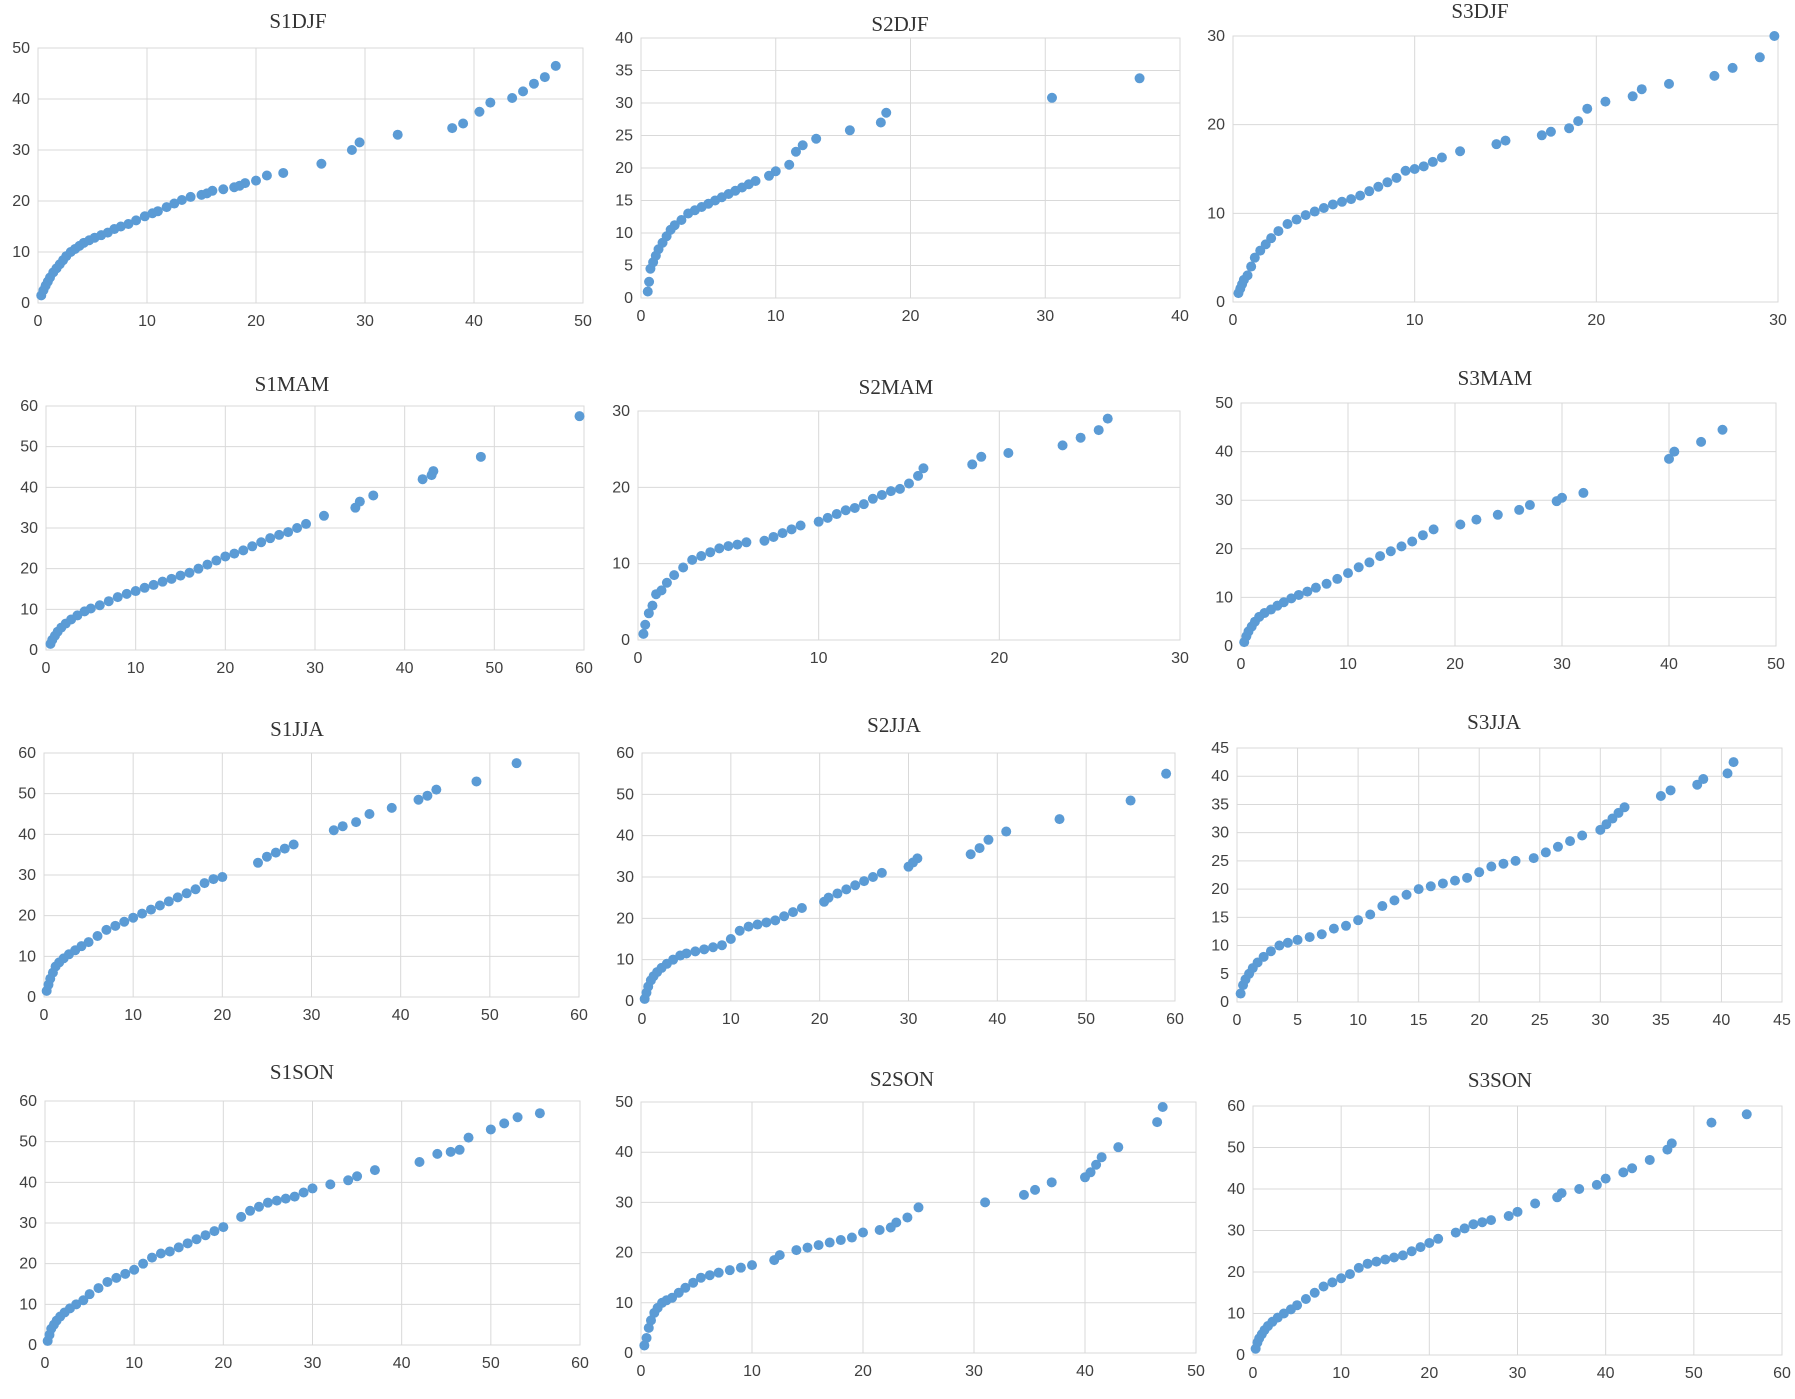 The width and height of the screenshot is (1795, 1399). What do you see at coordinates (579, 1015) in the screenshot?
I see `x-tick-label: 60` at bounding box center [579, 1015].